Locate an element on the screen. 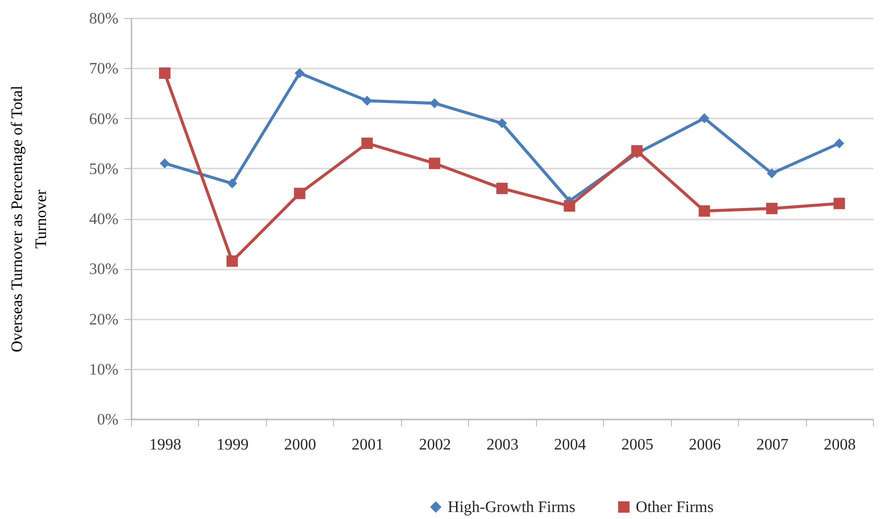 Image resolution: width=888 pixels, height=519 pixels. y-tick-label: 30% is located at coordinates (103, 269).